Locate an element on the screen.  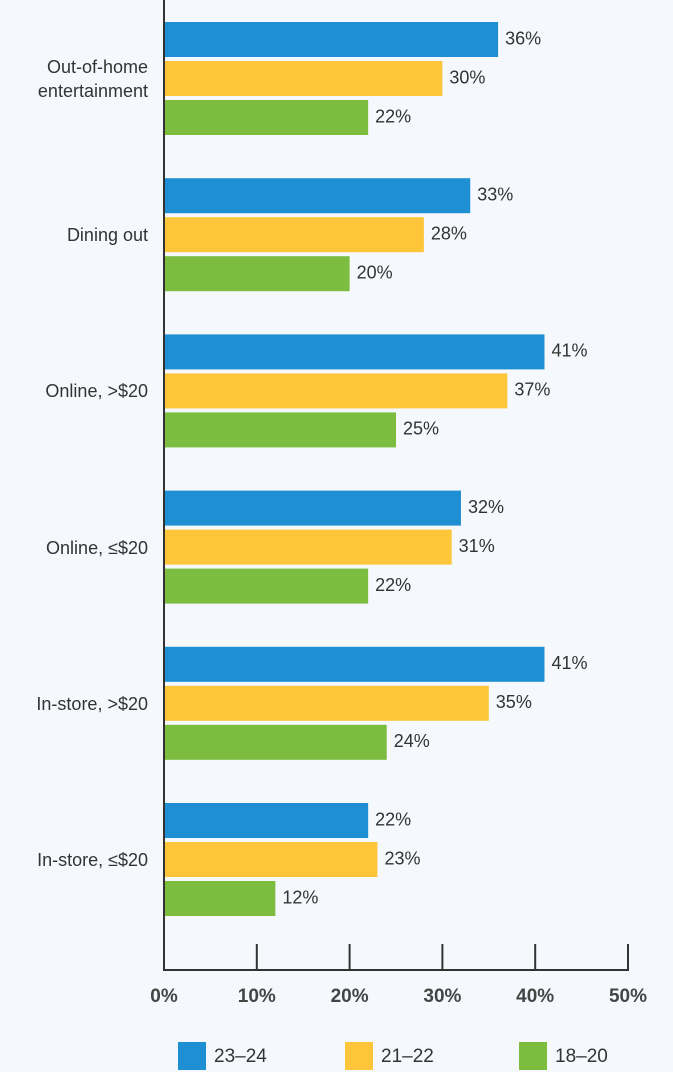
x-tick-label: 50% is located at coordinates (628, 996).